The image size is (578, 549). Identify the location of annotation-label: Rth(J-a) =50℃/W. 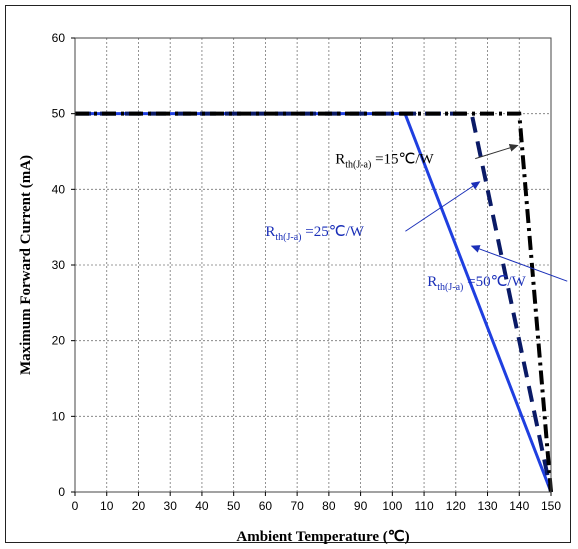
(476, 283).